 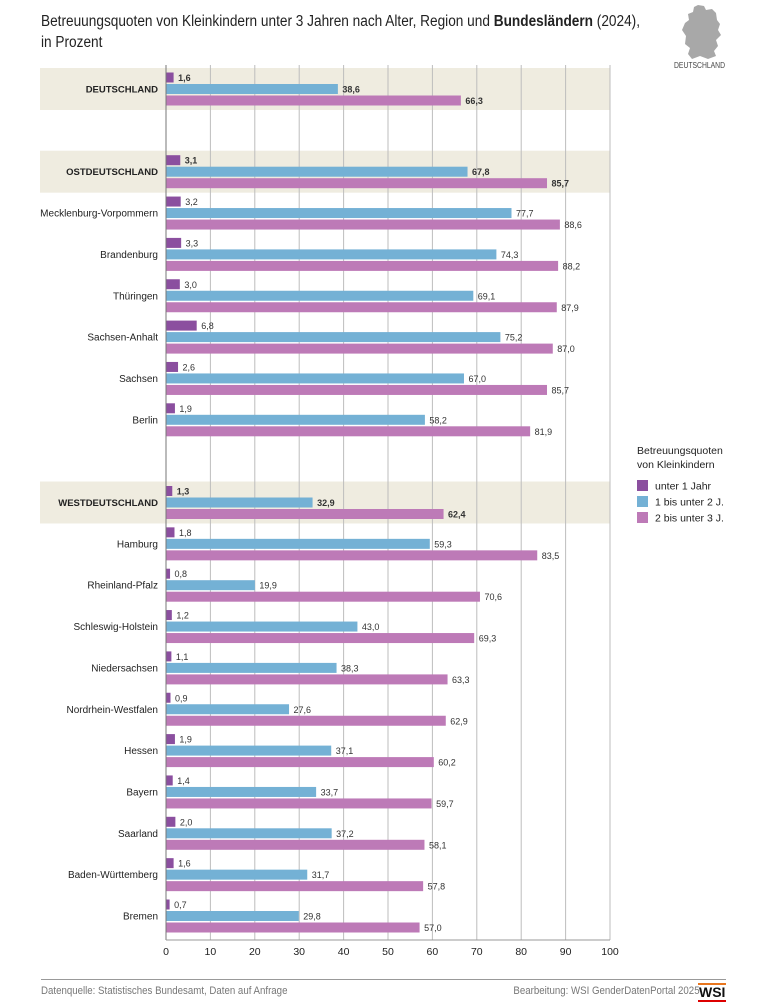 What do you see at coordinates (350, 668) in the screenshot?
I see `data-label: 38,3` at bounding box center [350, 668].